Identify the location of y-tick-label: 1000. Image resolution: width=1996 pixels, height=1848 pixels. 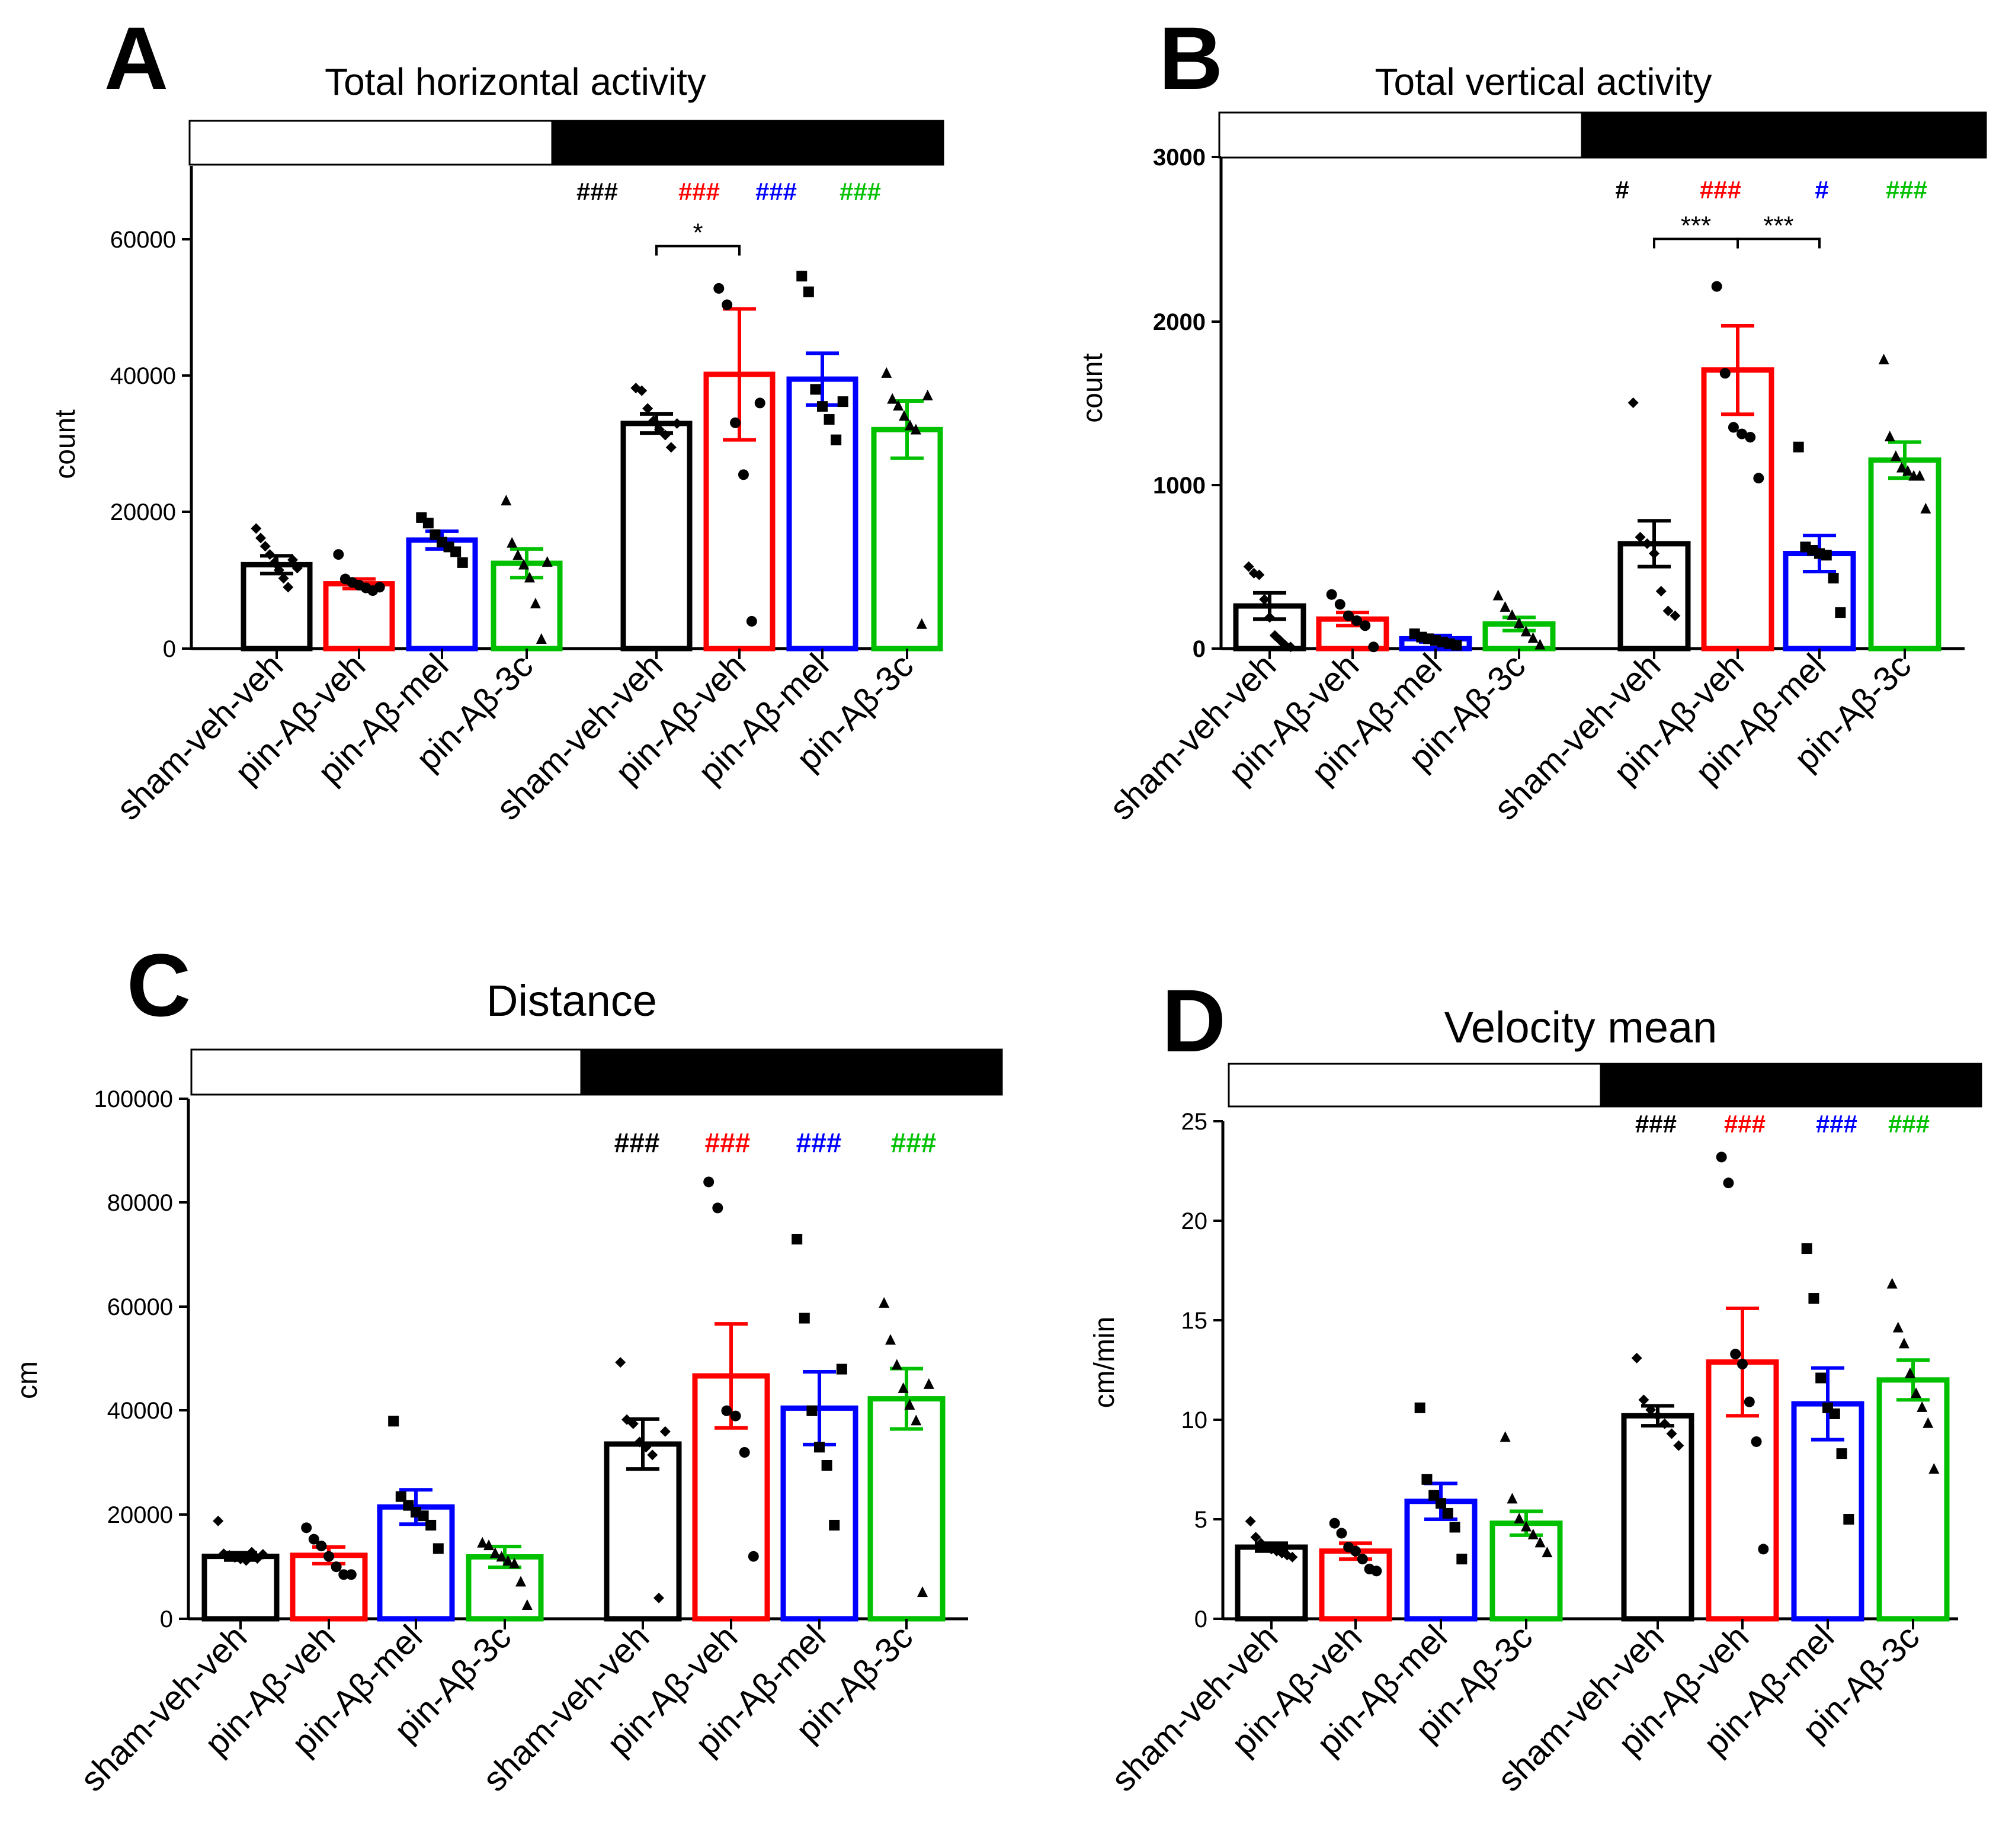
(1179, 486).